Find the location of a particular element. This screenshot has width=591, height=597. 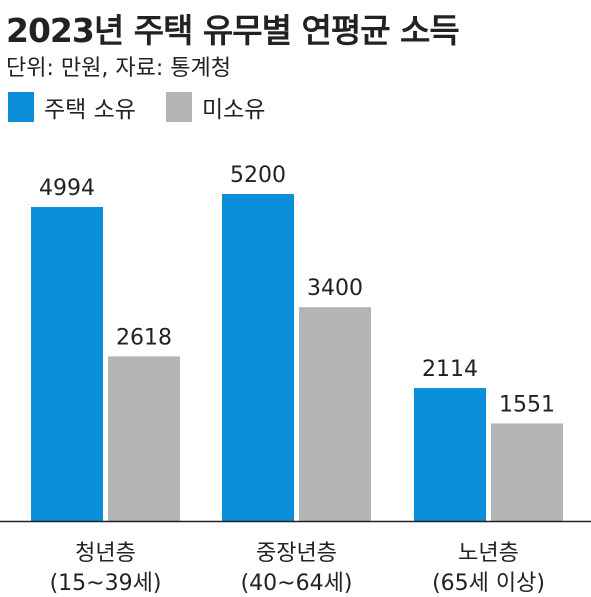

value-label-non-owner-2: 1551 is located at coordinates (527, 404).